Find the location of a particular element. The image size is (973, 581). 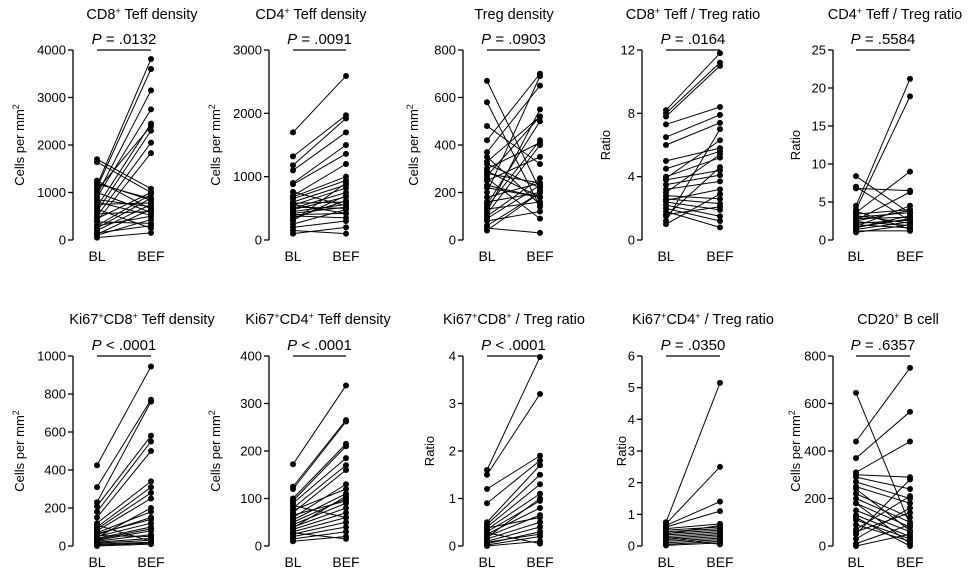

p-value-label: P < .0001 is located at coordinates (319, 345).